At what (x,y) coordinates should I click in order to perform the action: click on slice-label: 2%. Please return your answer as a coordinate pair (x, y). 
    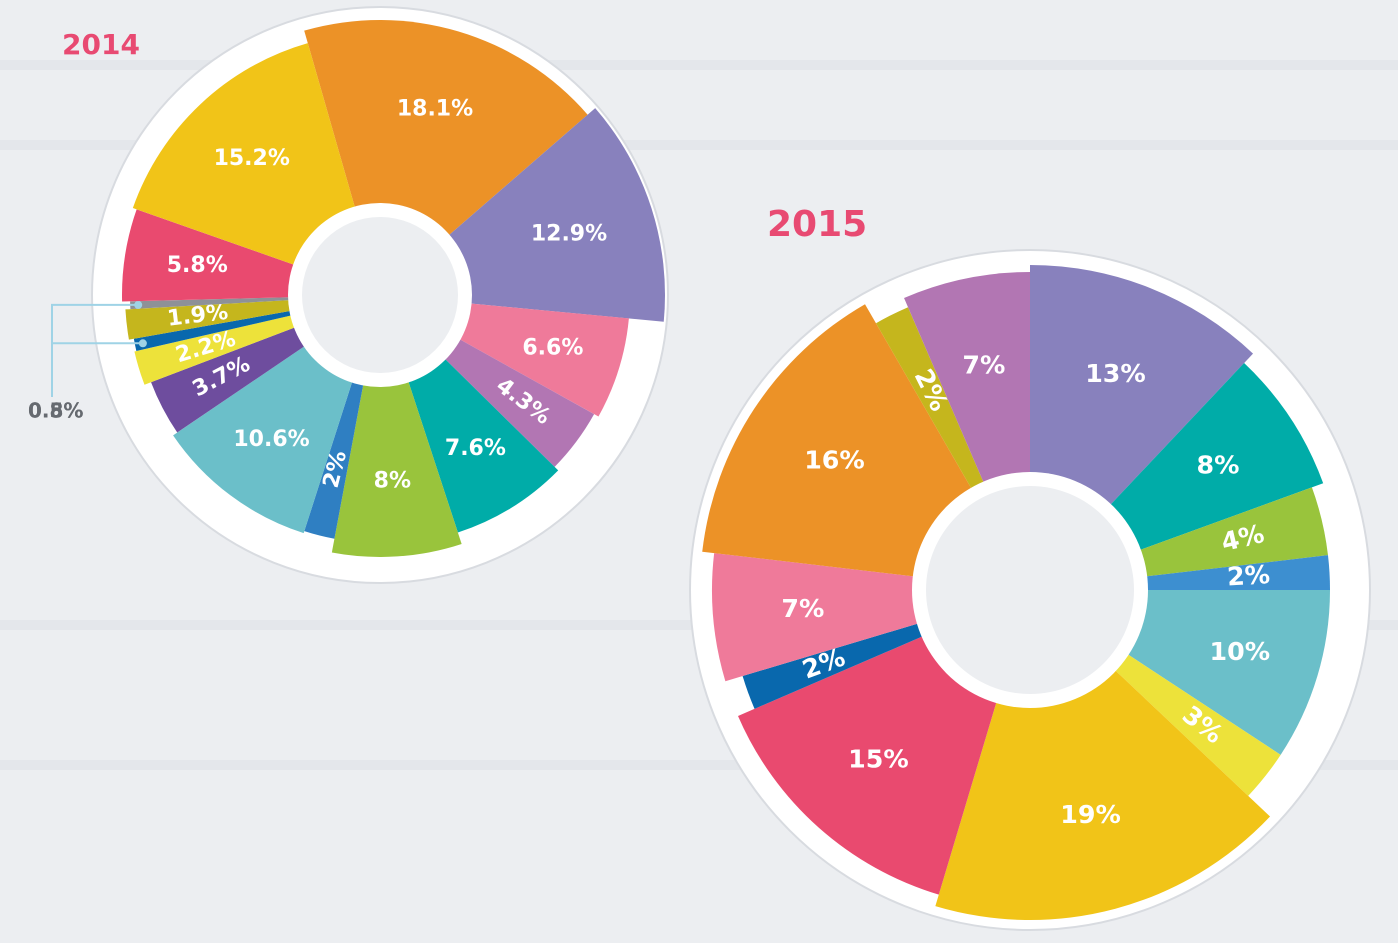
    Looking at the image, I should click on (1248, 575).